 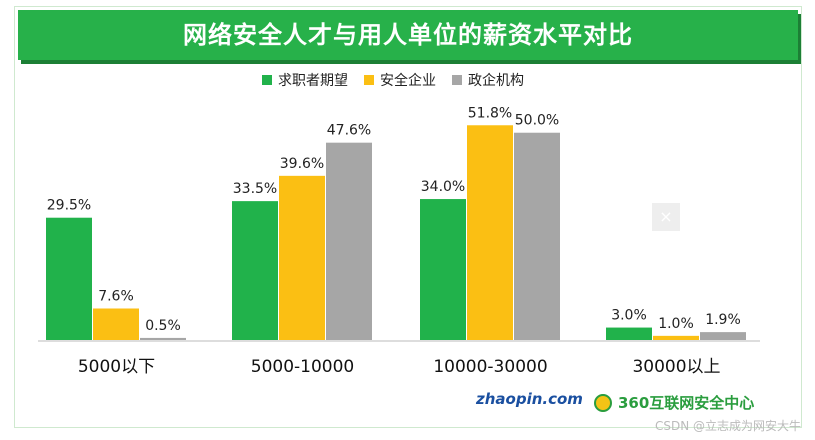 I want to click on data-label-2-0: 34.0%, so click(x=443, y=187).